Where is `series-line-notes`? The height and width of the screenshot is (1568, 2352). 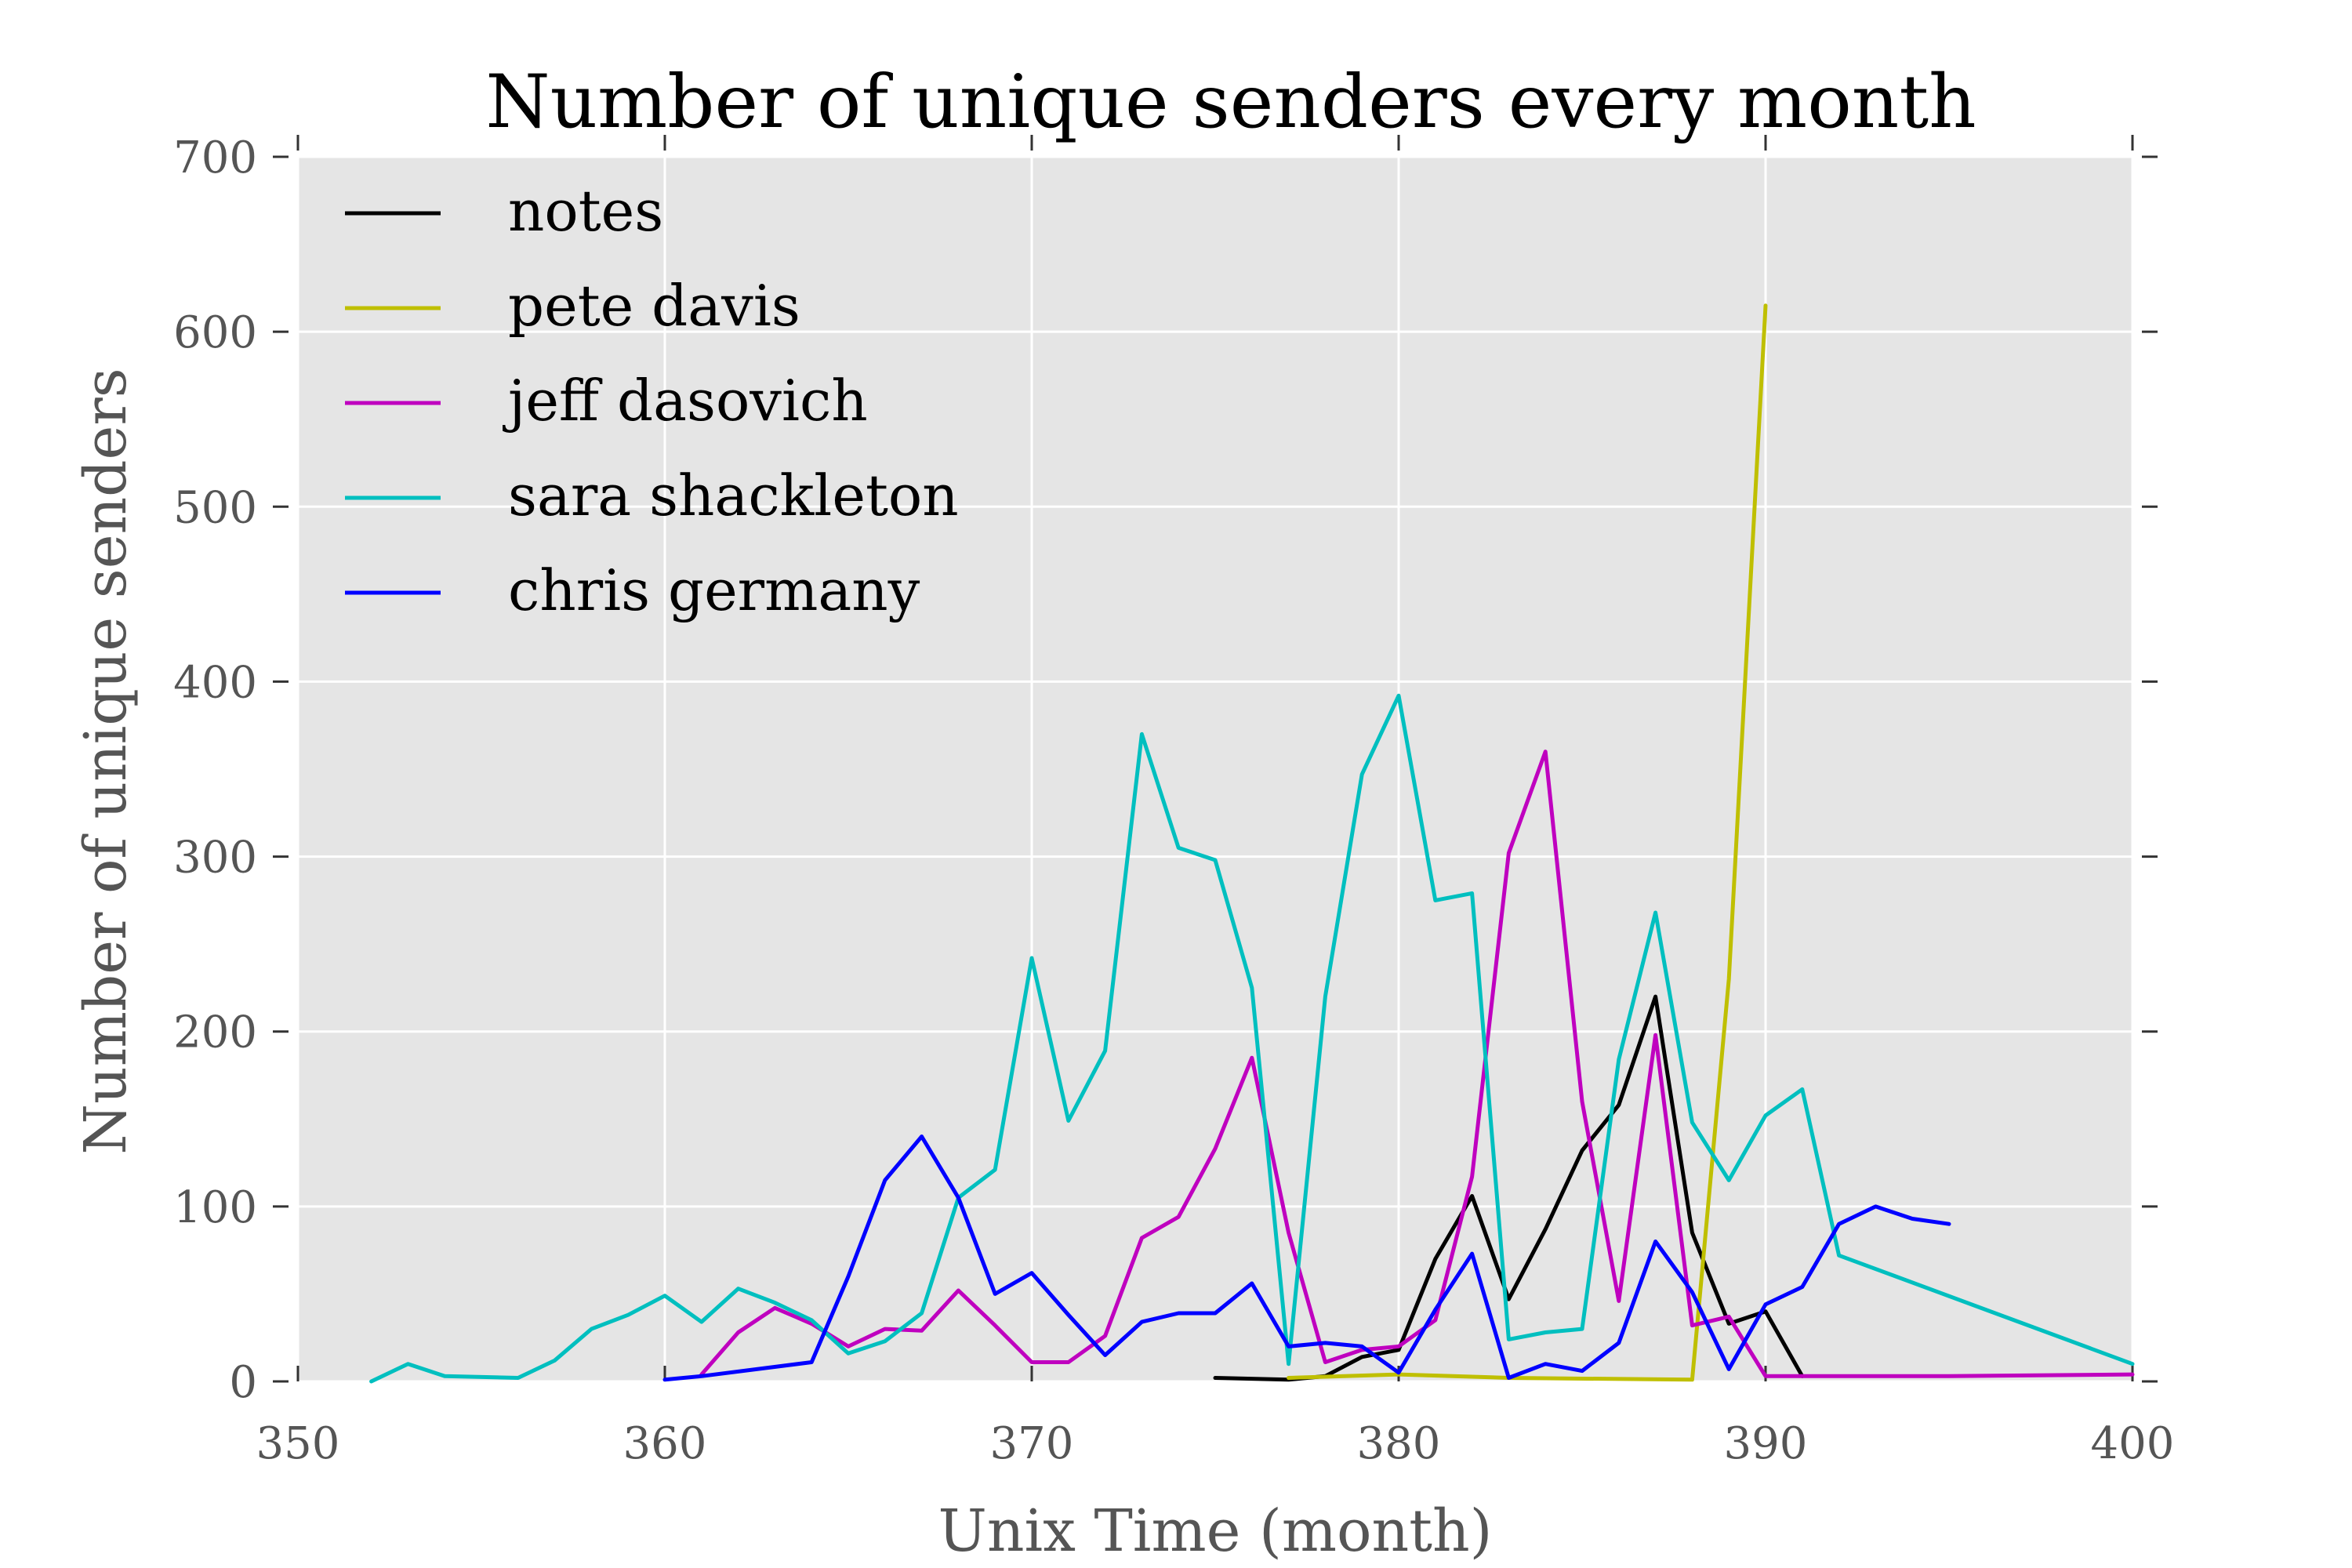 series-line-notes is located at coordinates (1509, 1188).